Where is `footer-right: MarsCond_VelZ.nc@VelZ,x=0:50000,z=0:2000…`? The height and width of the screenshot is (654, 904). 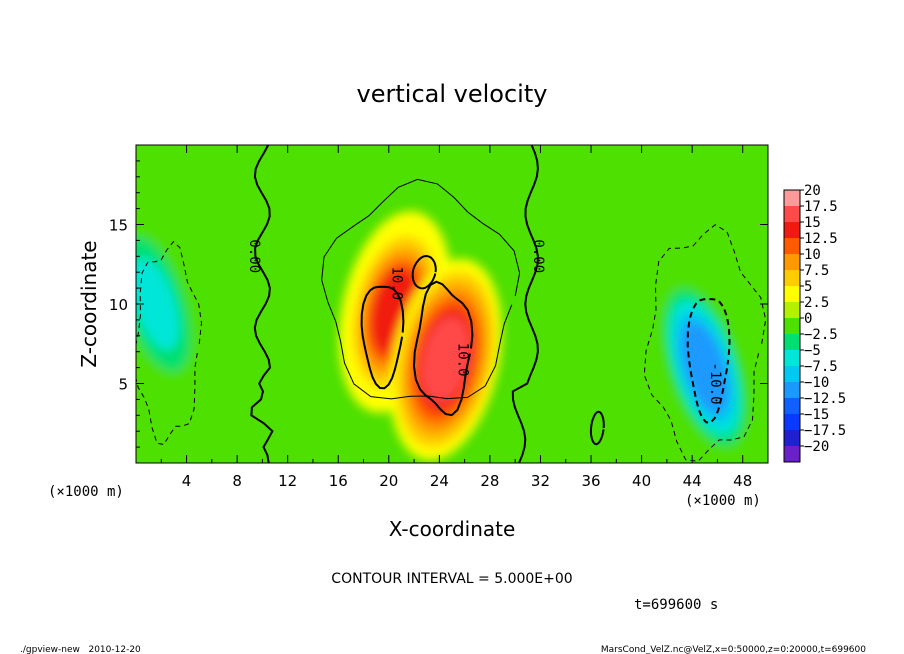 footer-right: MarsCond_VelZ.nc@VelZ,x=0:50000,z=0:2000… is located at coordinates (733, 649).